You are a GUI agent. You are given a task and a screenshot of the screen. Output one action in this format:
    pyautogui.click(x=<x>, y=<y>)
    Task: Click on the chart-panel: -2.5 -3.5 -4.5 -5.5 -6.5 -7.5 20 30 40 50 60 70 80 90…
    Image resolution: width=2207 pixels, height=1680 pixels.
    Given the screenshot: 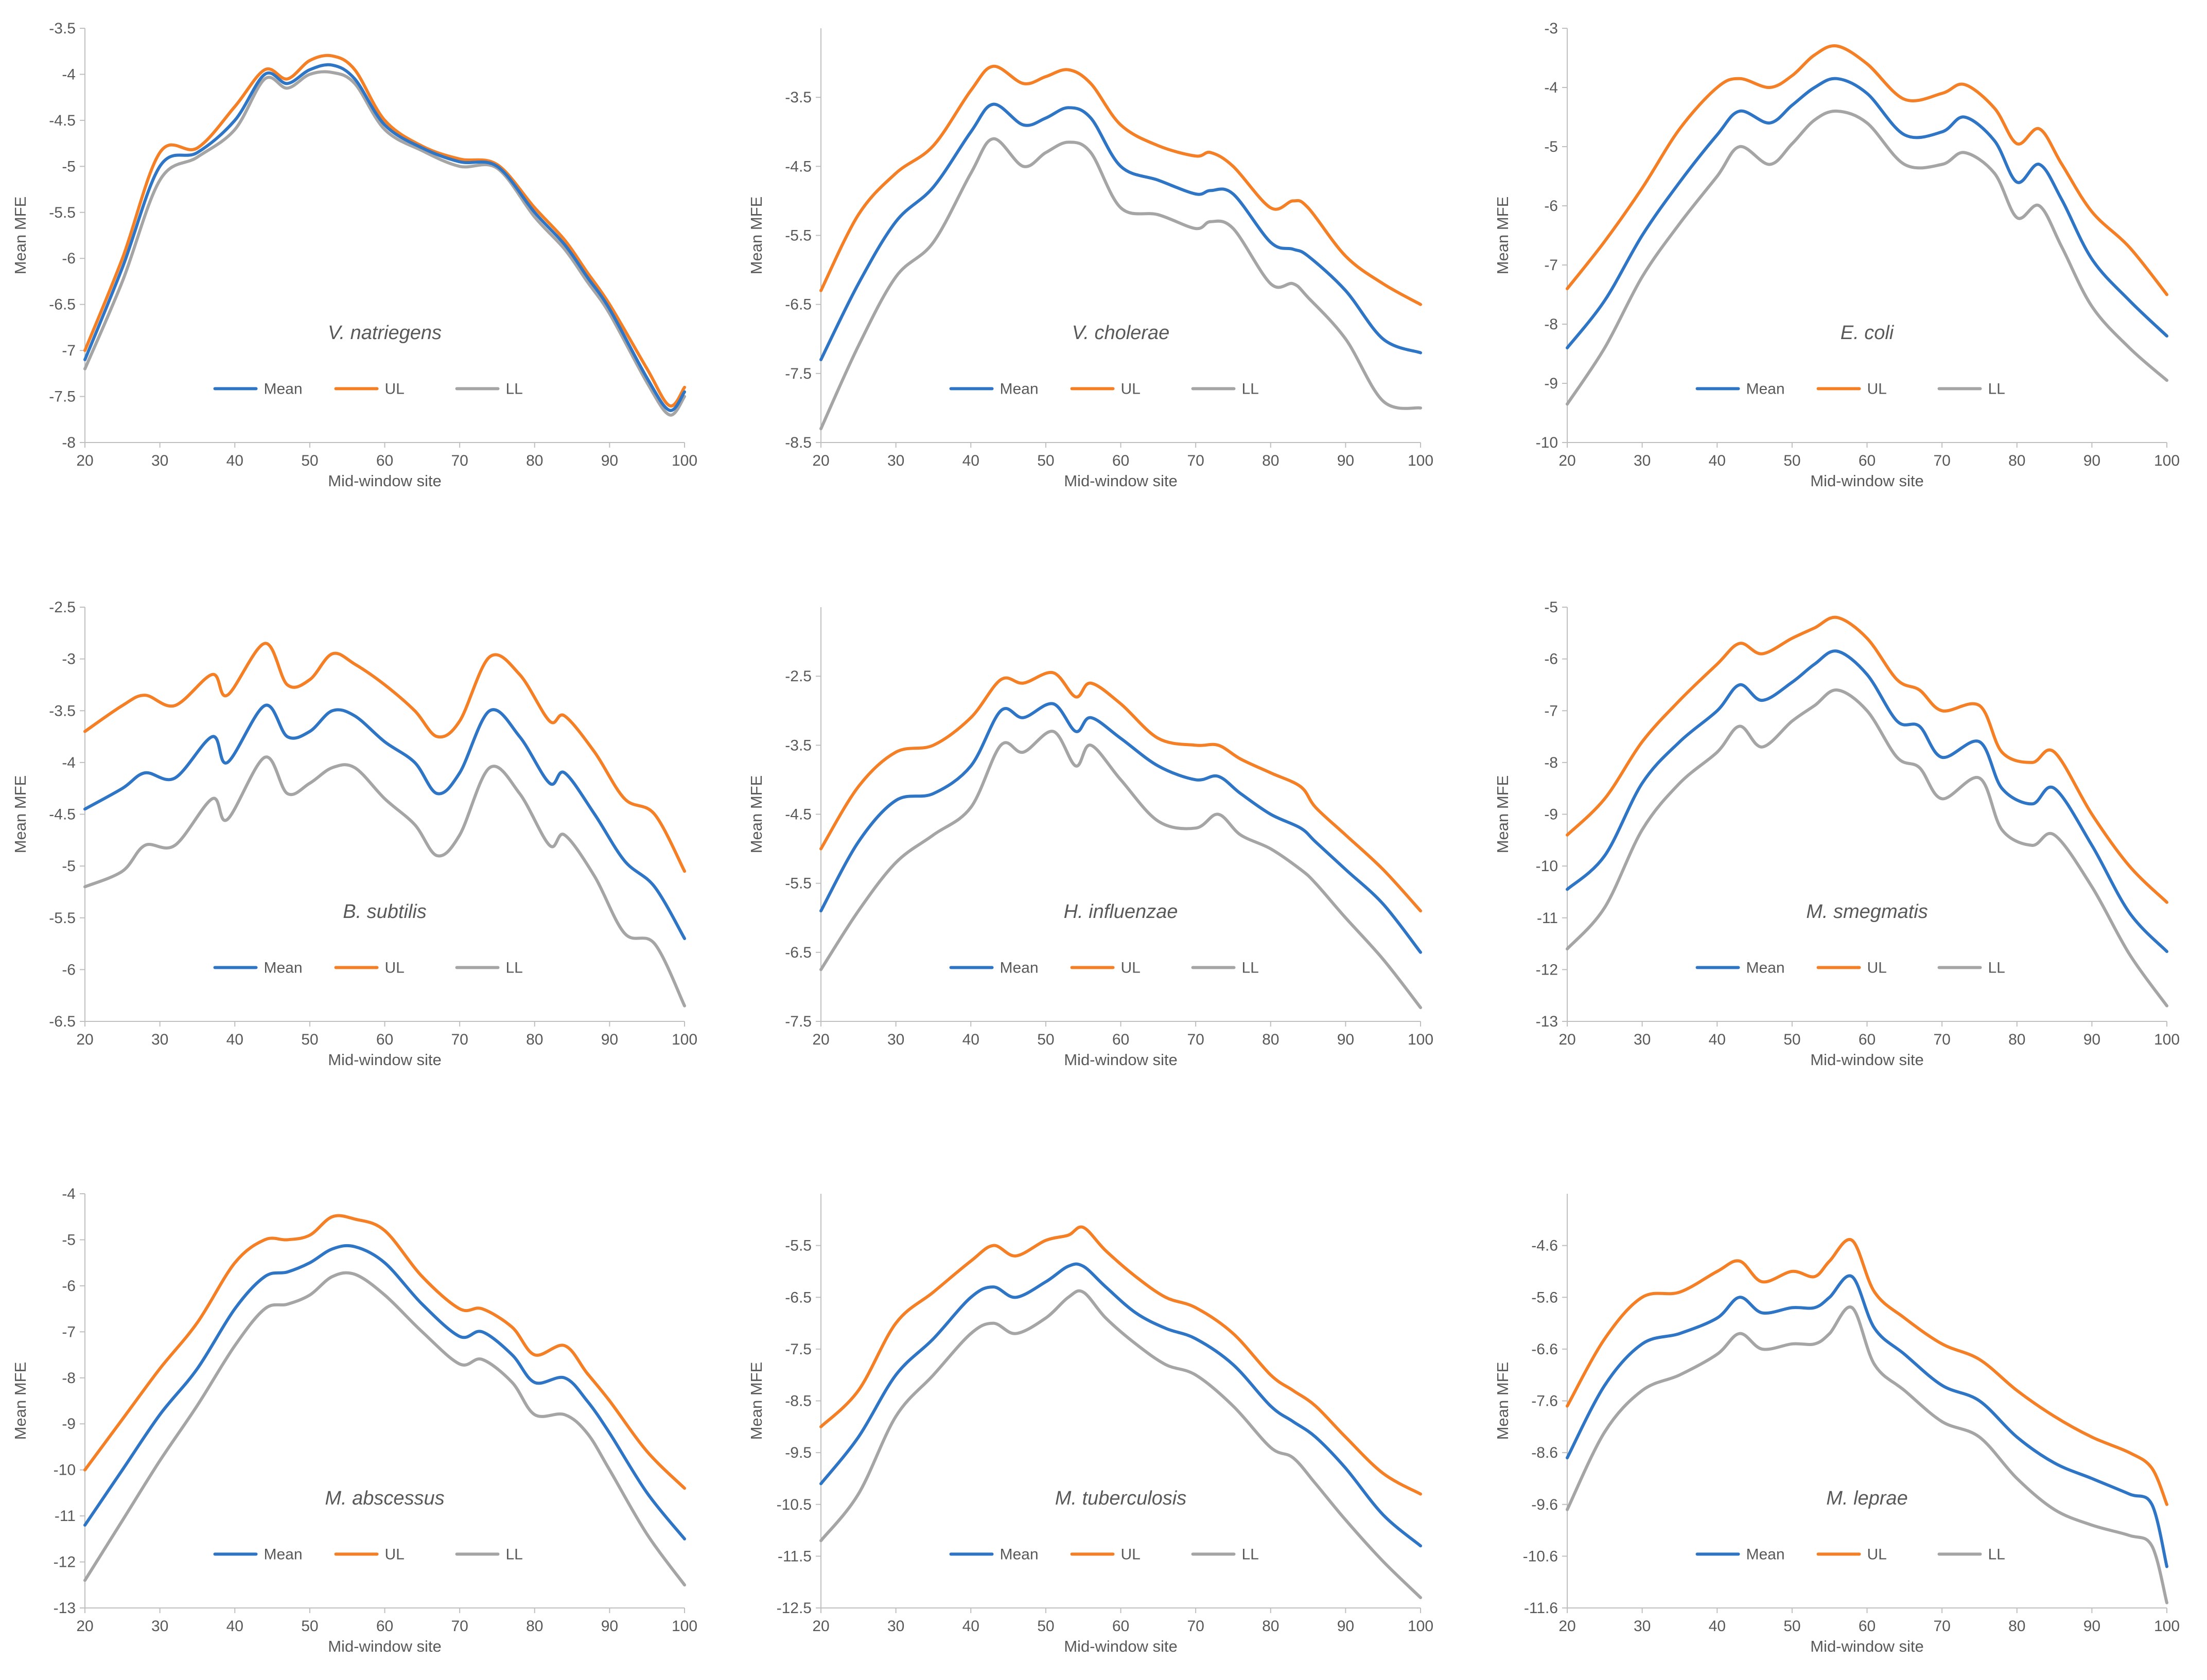 What is the action you would take?
    pyautogui.click(x=1096, y=836)
    